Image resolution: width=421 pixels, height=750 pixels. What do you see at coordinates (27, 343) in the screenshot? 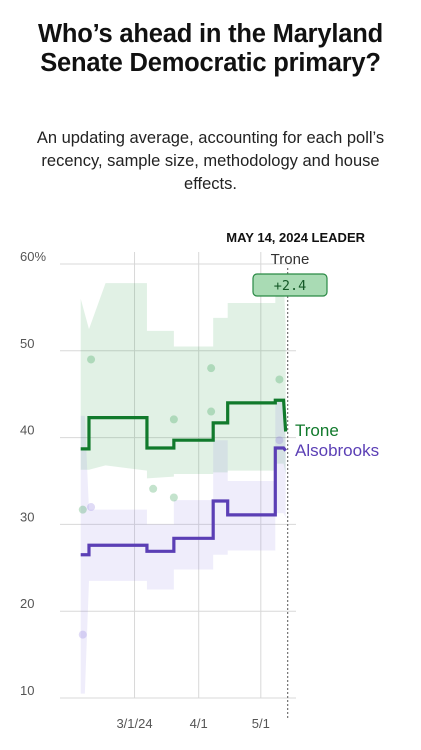
I see `y-tick-label: 50` at bounding box center [27, 343].